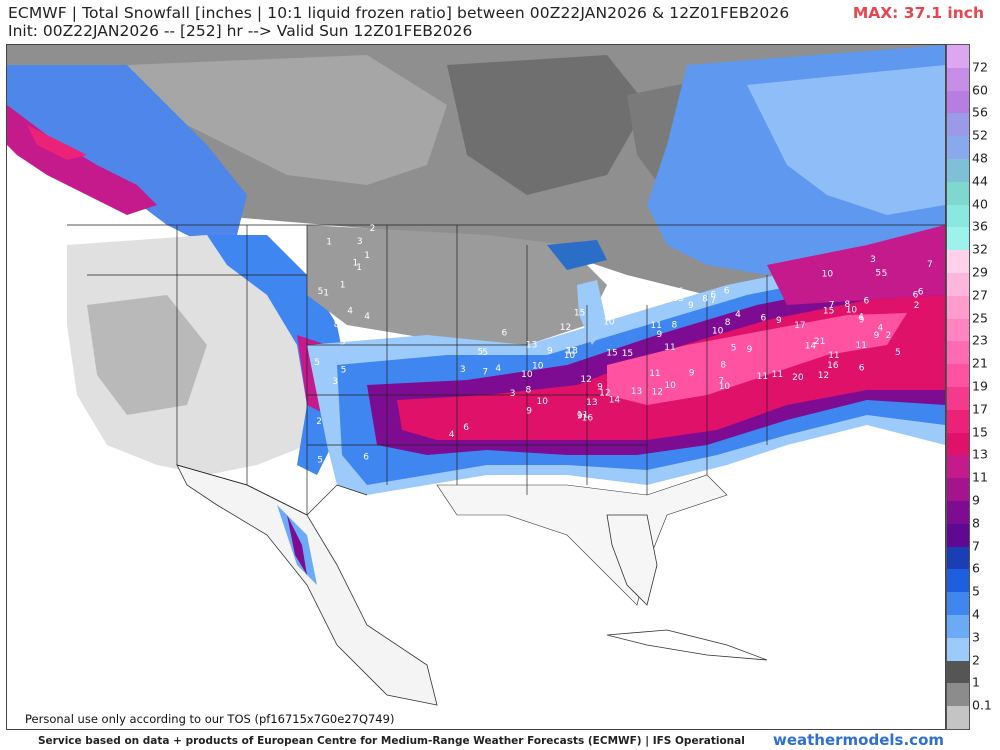 Image resolution: width=1000 pixels, height=750 pixels. Describe the element at coordinates (976, 637) in the screenshot. I see `colorbar-tick-label: 3` at that location.